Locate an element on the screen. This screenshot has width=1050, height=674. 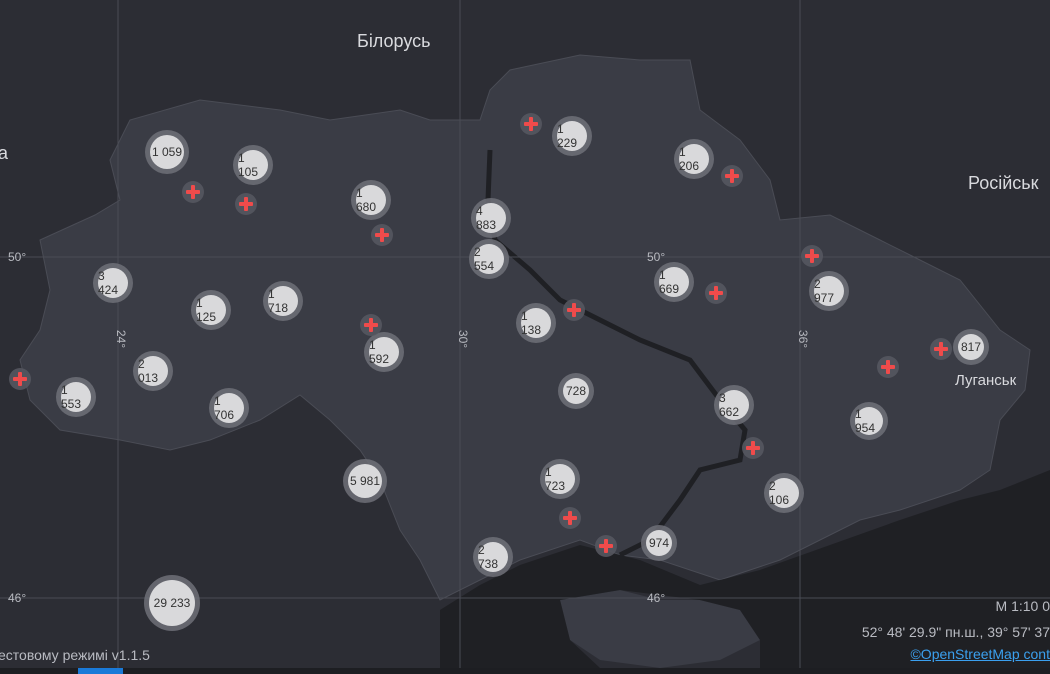
case-cluster: 1 954 is located at coordinates (869, 421).